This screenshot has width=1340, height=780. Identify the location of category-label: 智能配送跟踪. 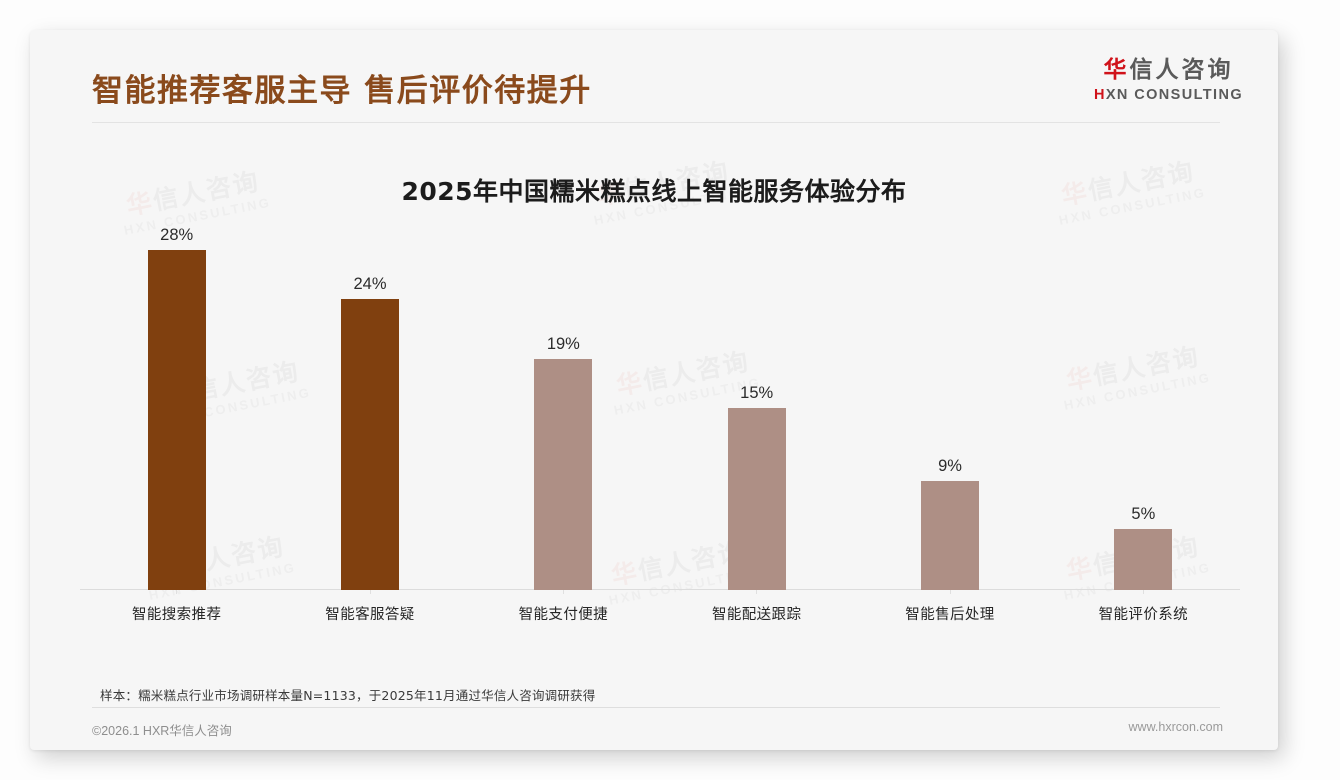
(756, 615).